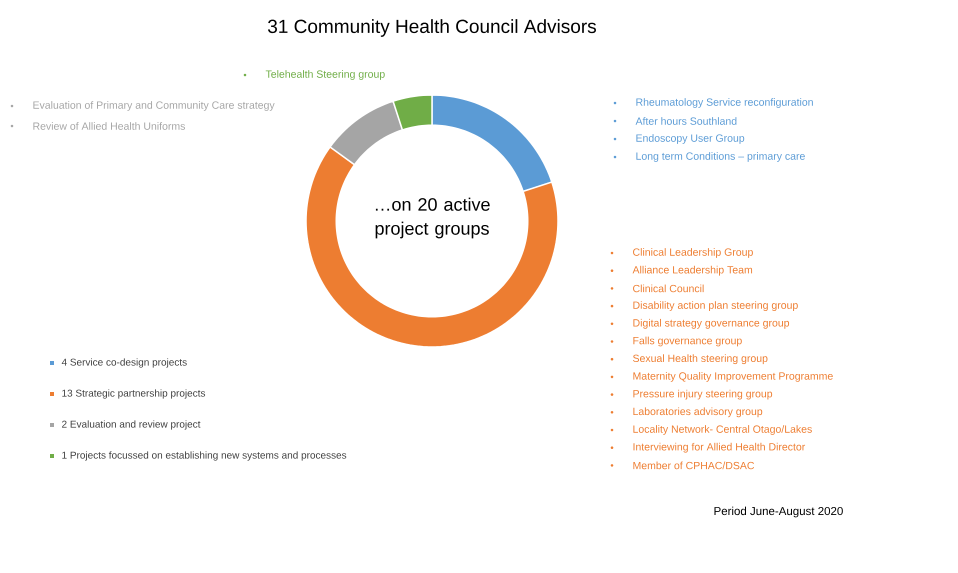 The image size is (958, 573). I want to click on text: Falls governance group, so click(687, 341).